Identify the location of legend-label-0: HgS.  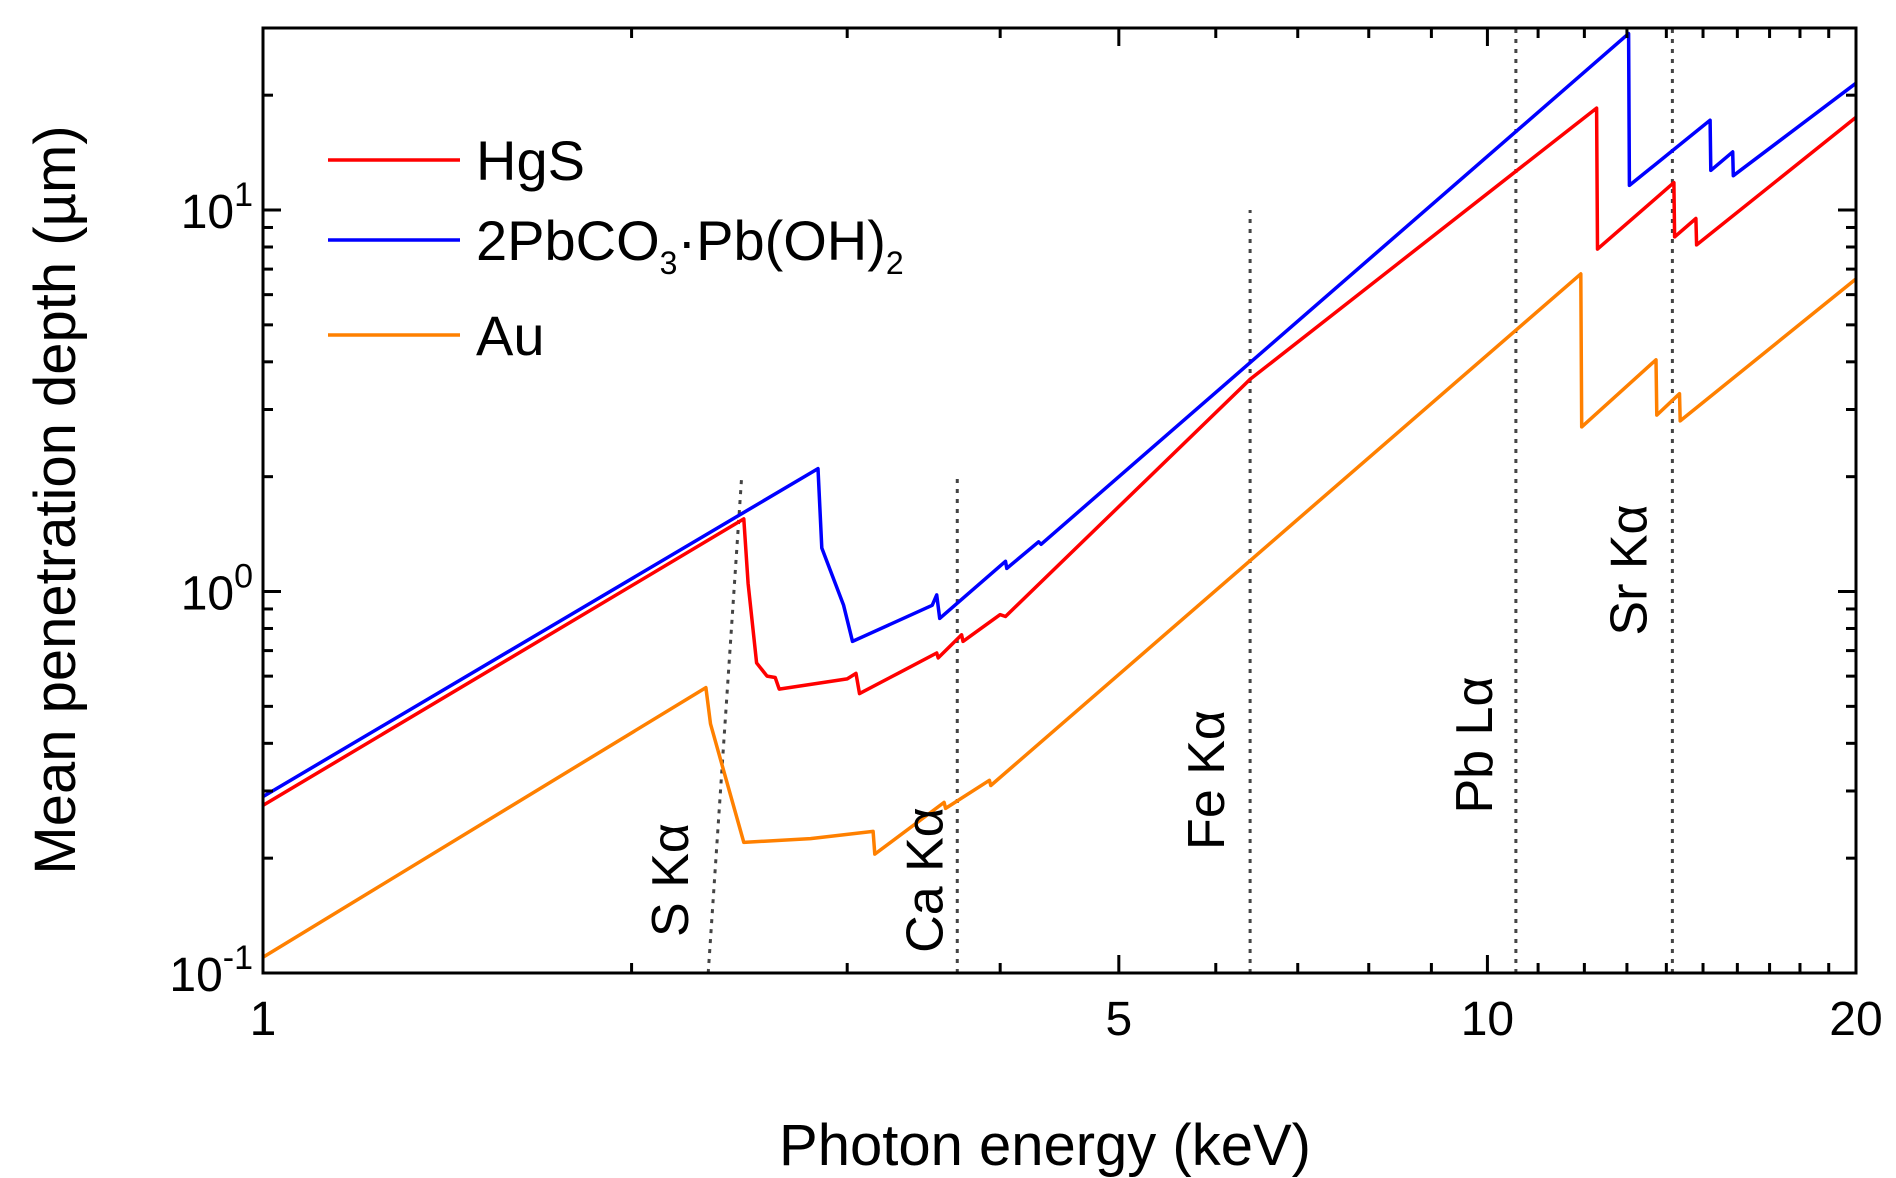
(530, 160).